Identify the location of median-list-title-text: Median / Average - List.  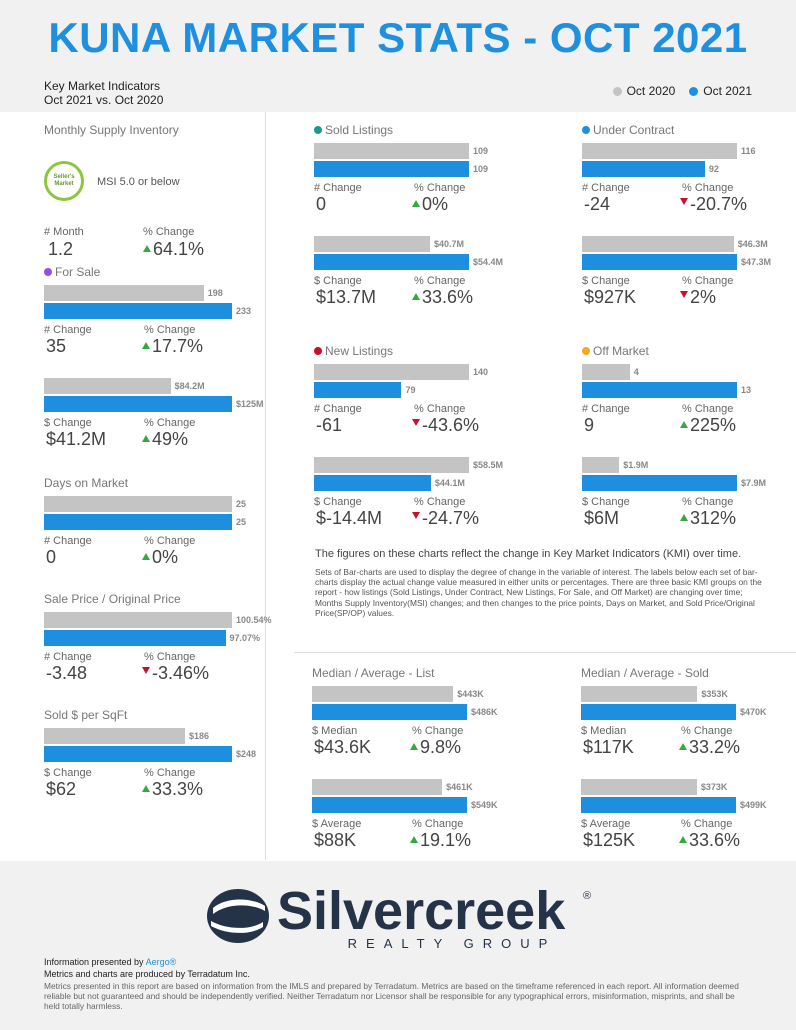
(373, 673).